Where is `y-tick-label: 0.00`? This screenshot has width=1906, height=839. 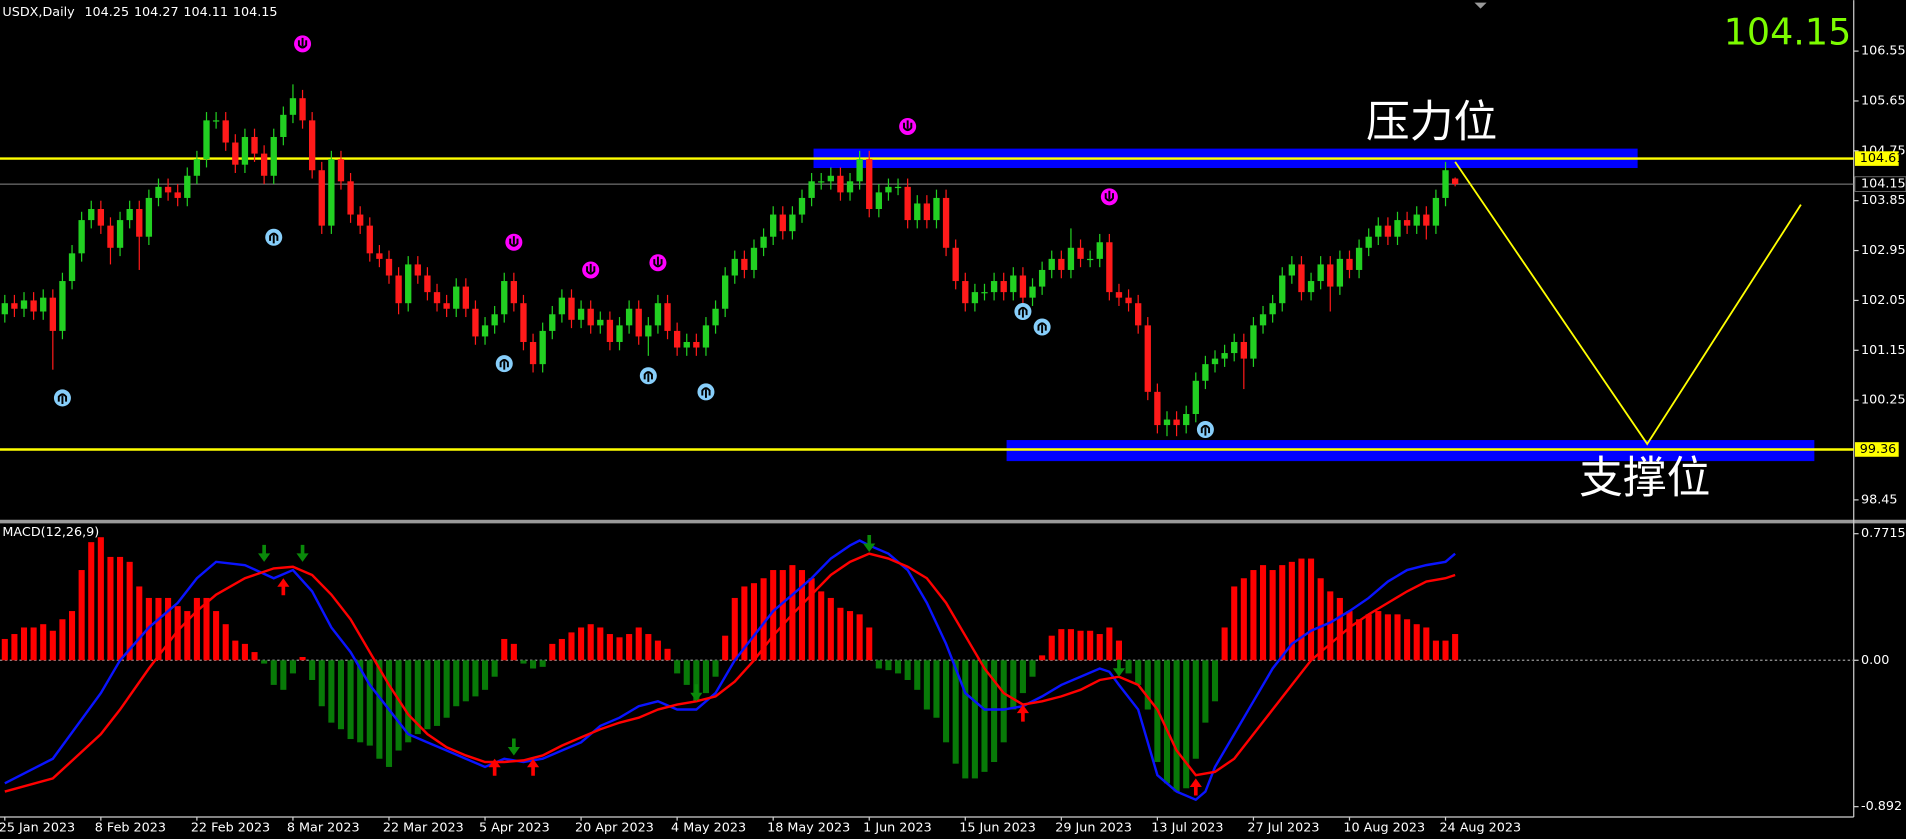 y-tick-label: 0.00 is located at coordinates (1875, 660).